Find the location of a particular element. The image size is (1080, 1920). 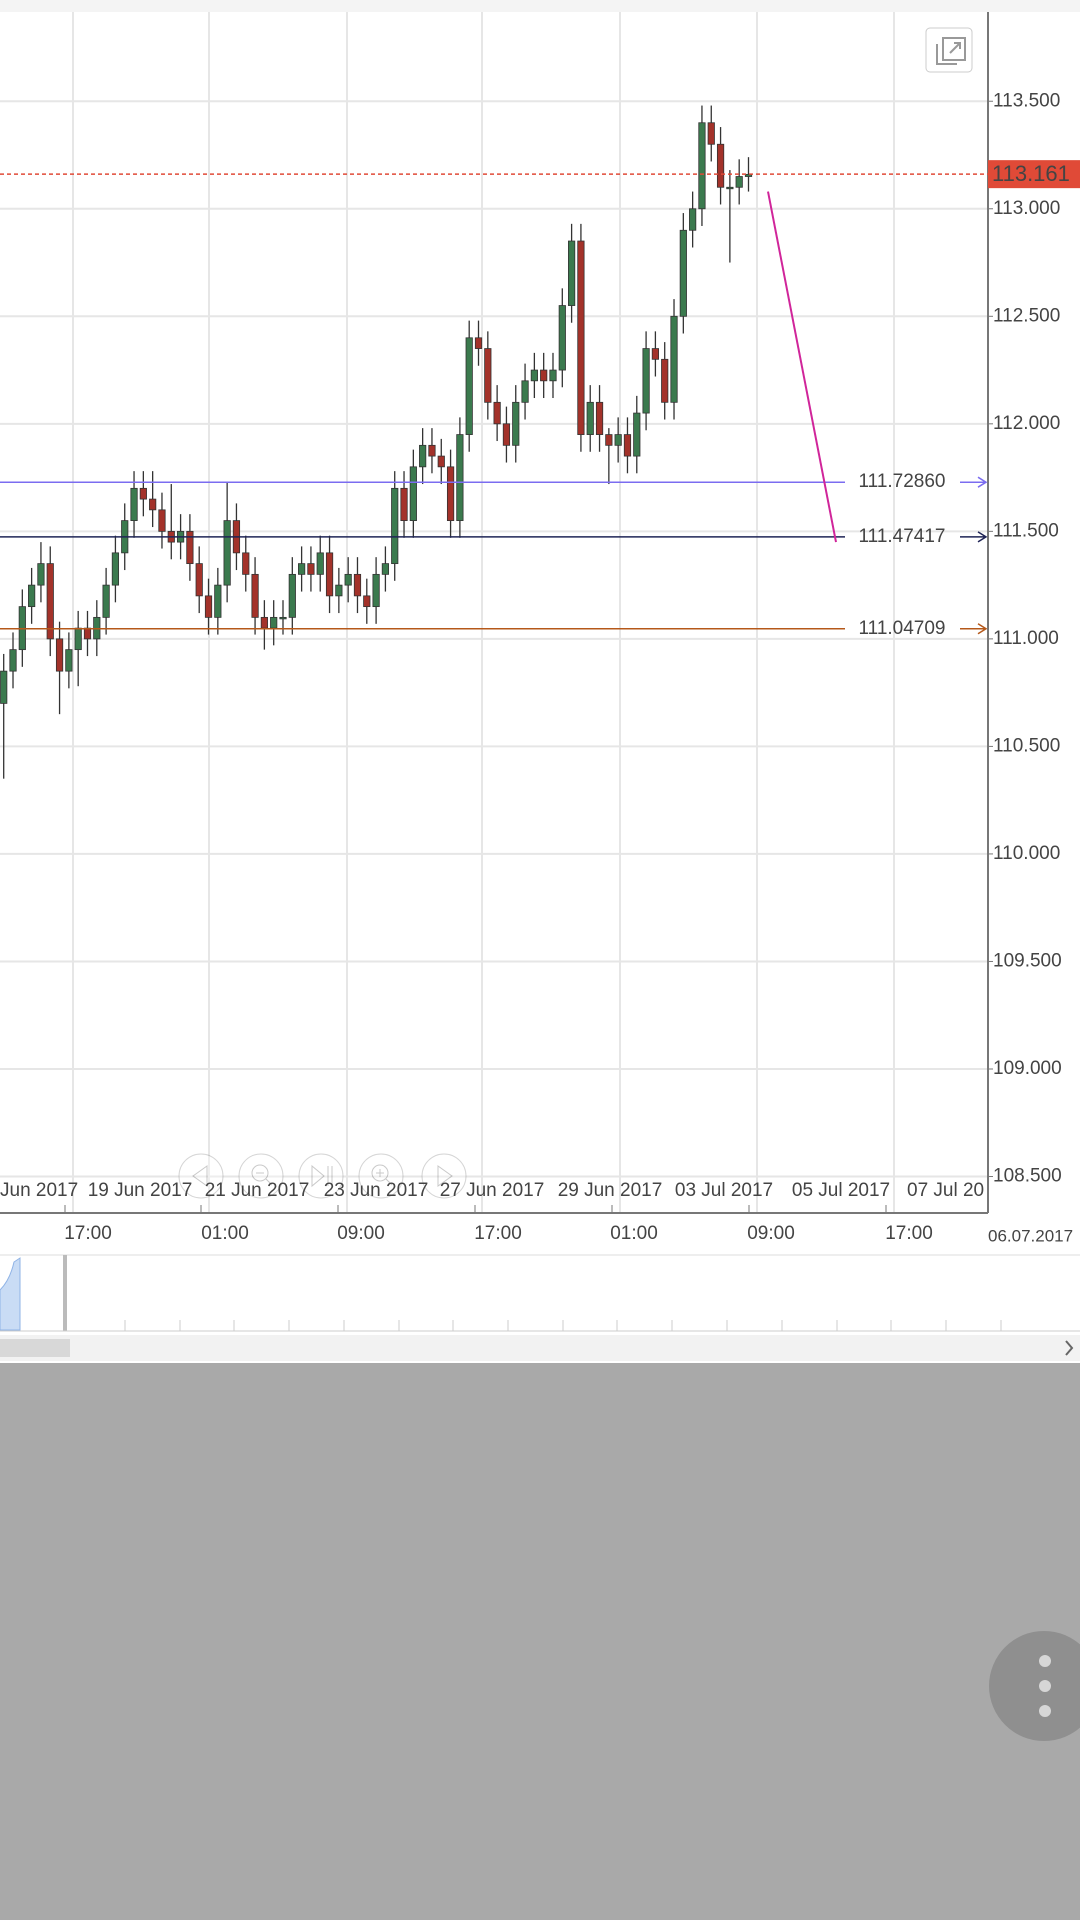

zoom-in-button is located at coordinates (381, 1176).